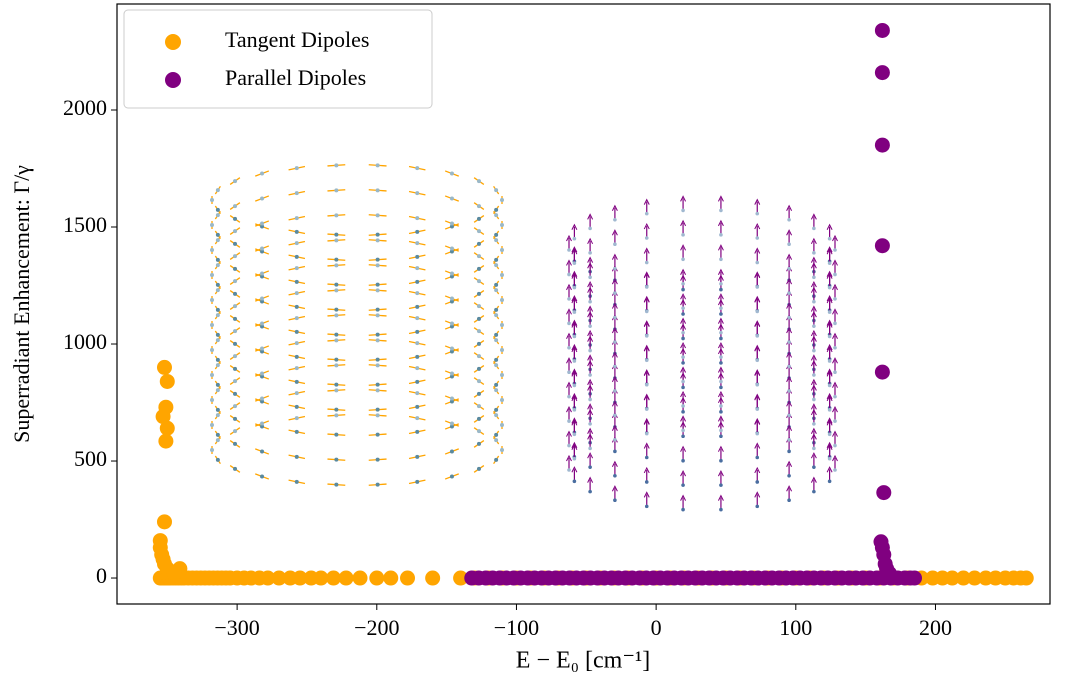 Image resolution: width=1066 pixels, height=693 pixels. Describe the element at coordinates (297, 39) in the screenshot. I see `legend-label: Tangent Dipoles` at that location.